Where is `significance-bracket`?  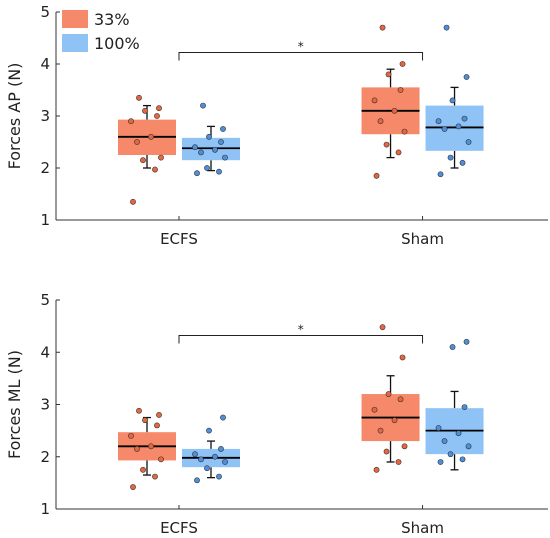
significance-bracket is located at coordinates (301, 56).